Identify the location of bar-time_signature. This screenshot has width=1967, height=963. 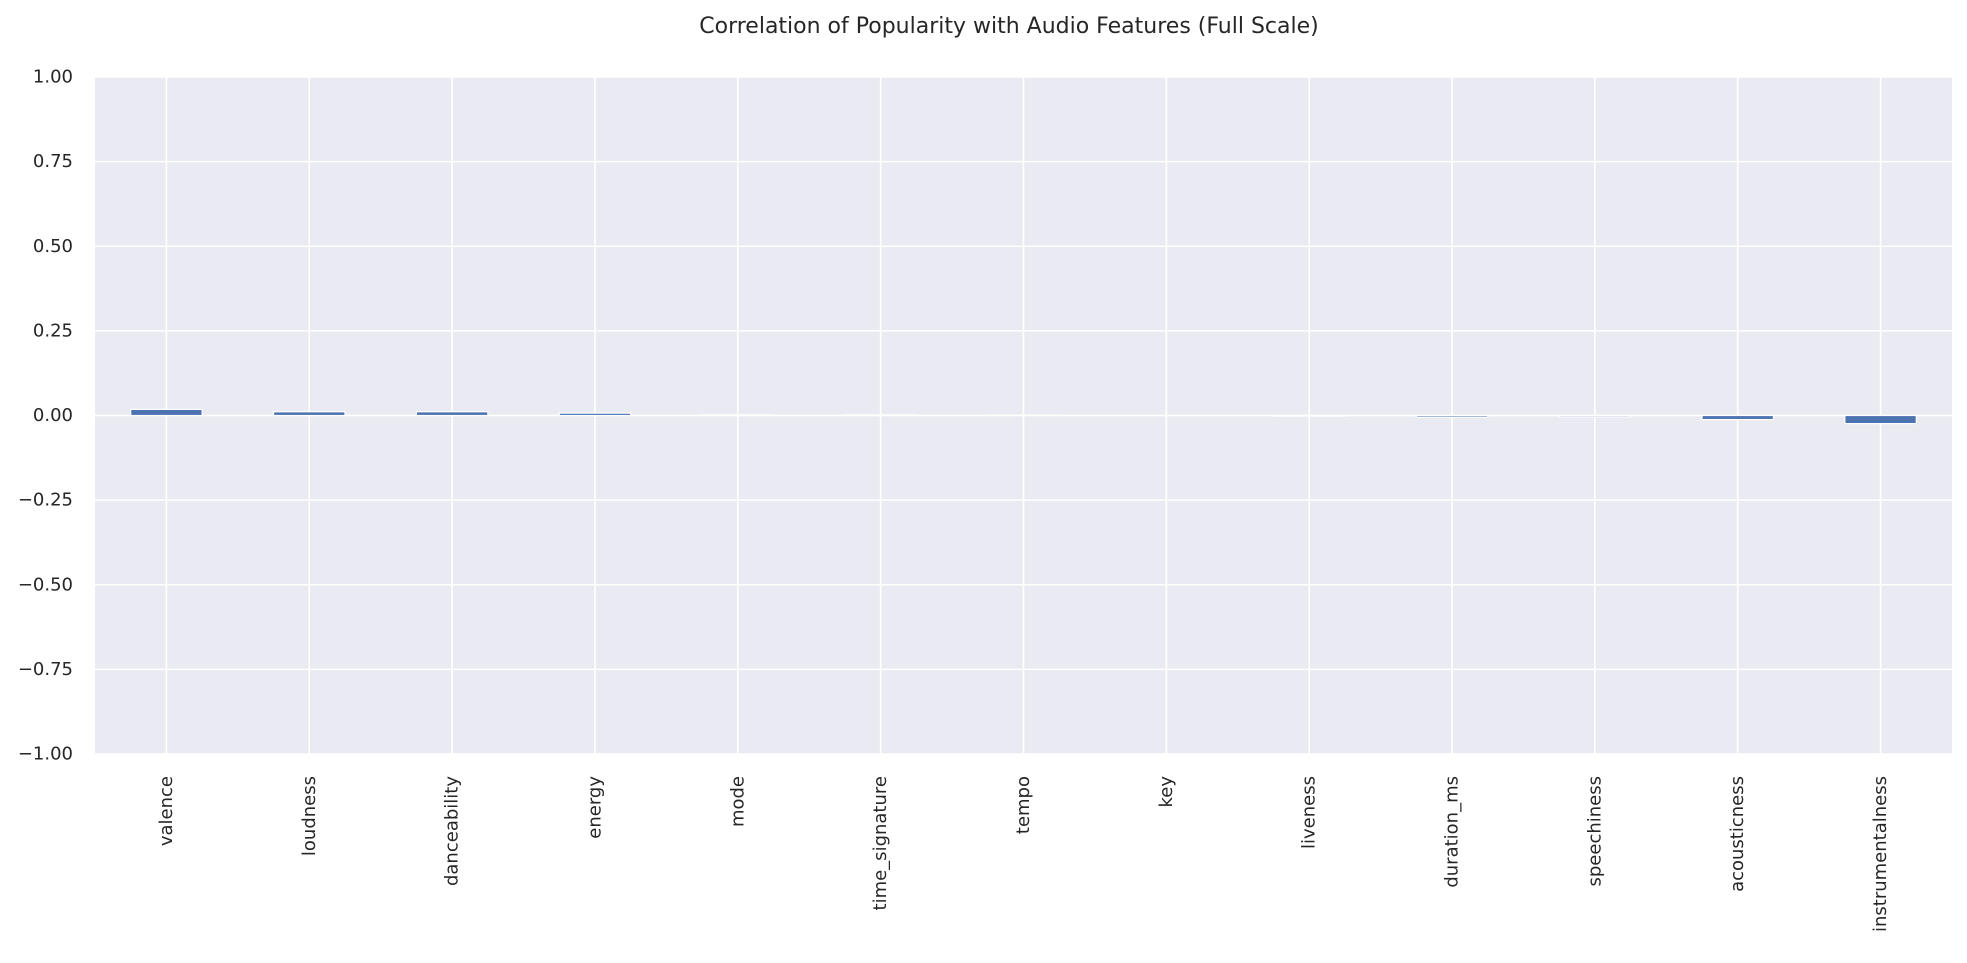
(880, 415).